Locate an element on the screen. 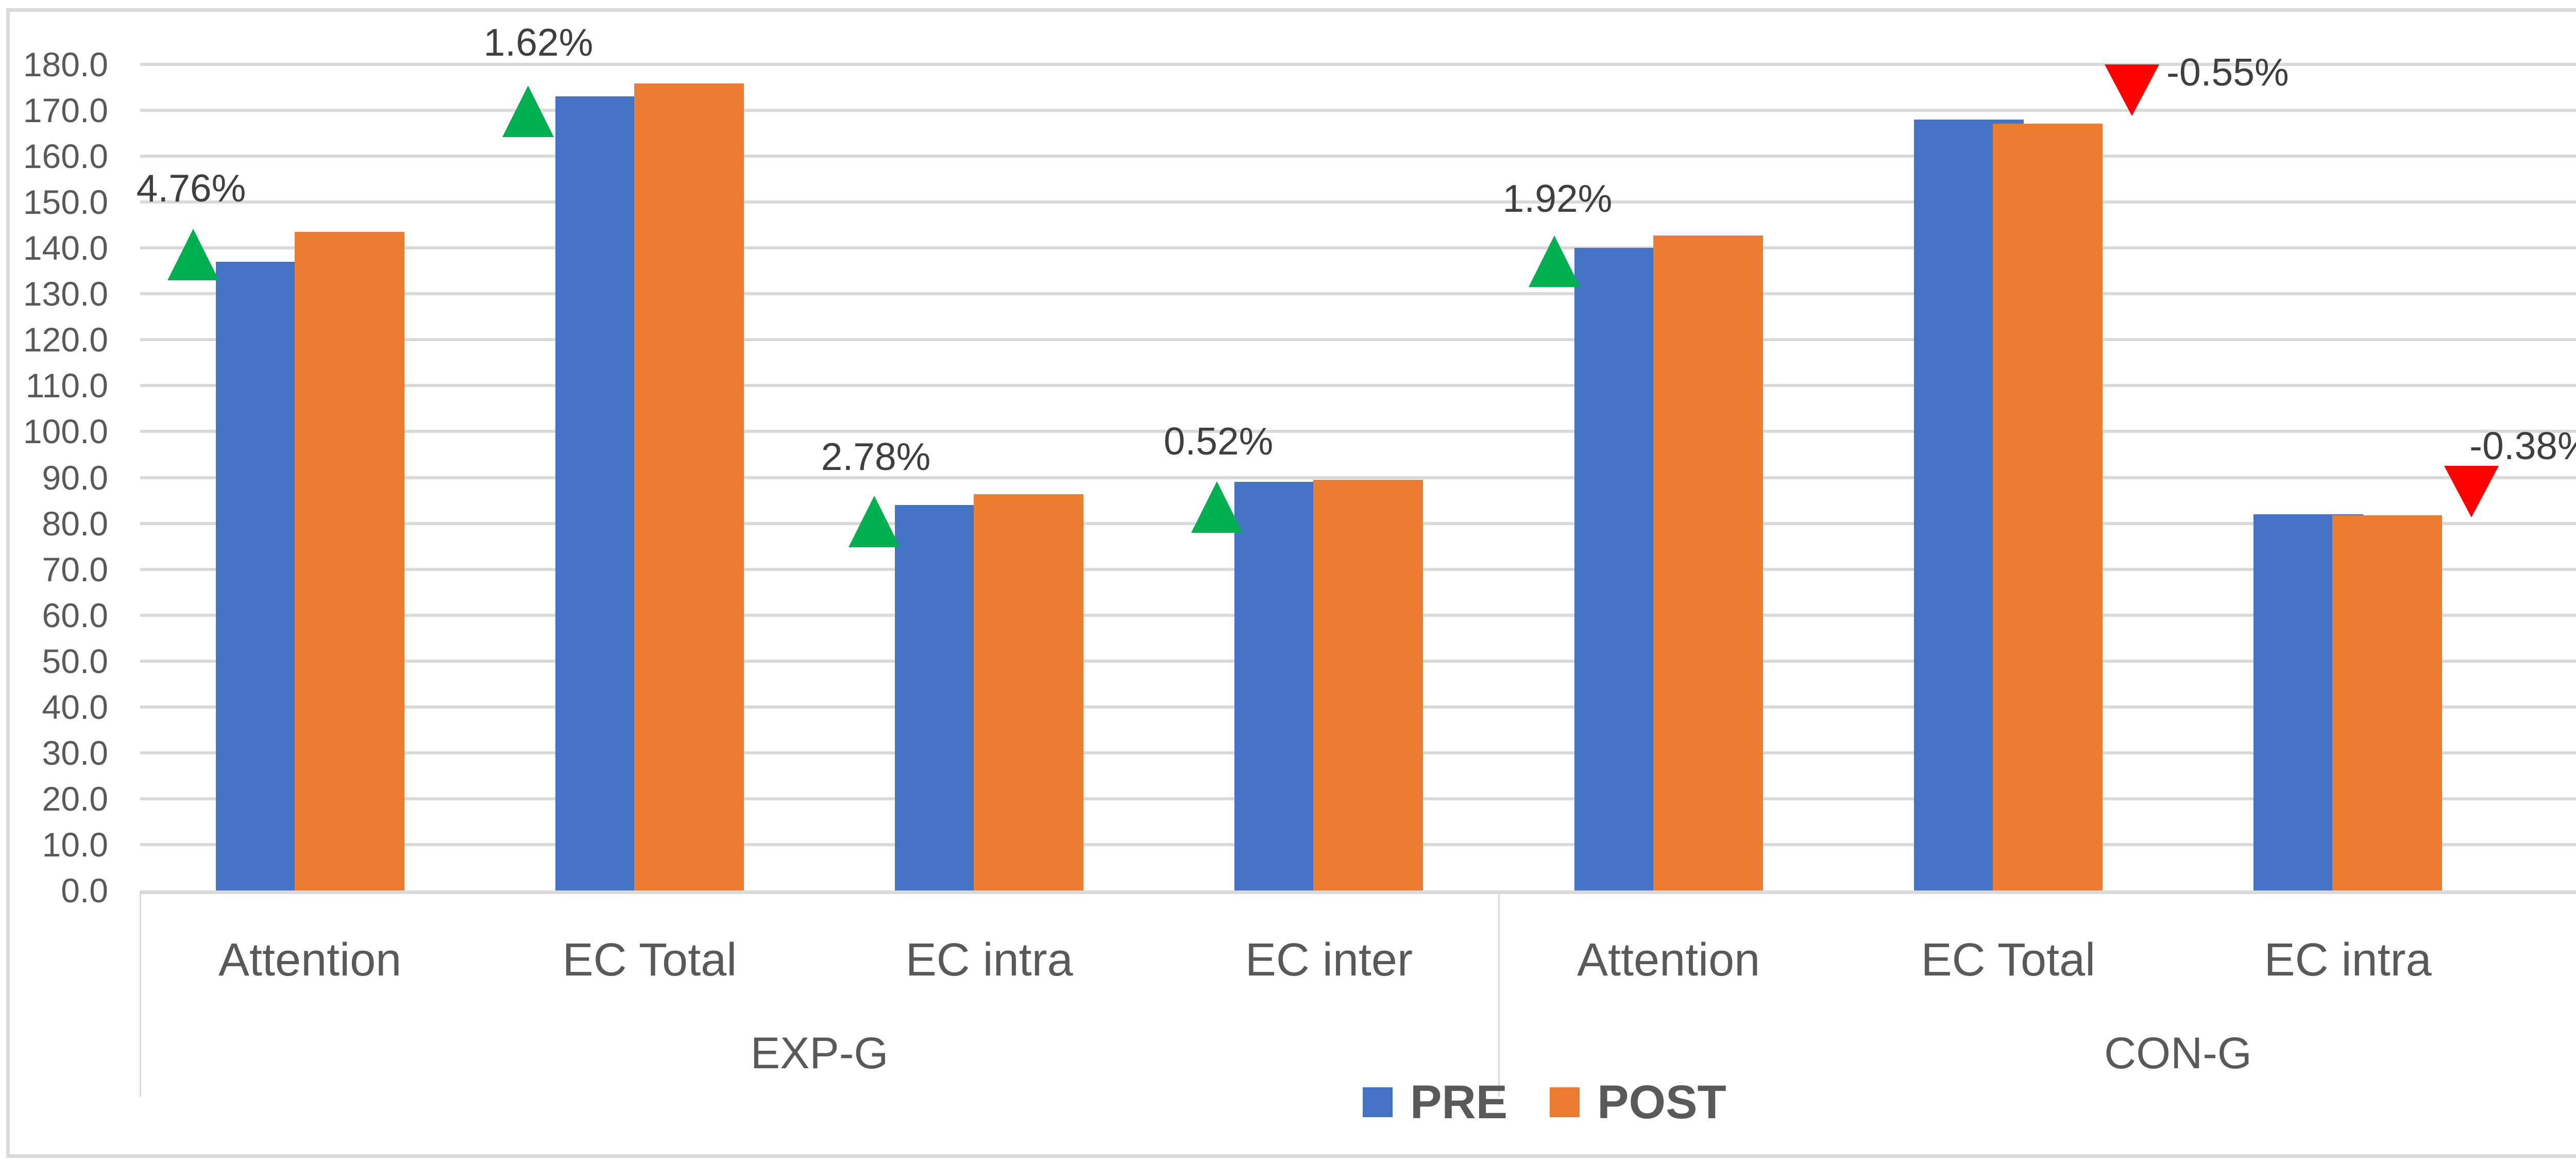  group-label-exp-g: EXP-G is located at coordinates (819, 1053).